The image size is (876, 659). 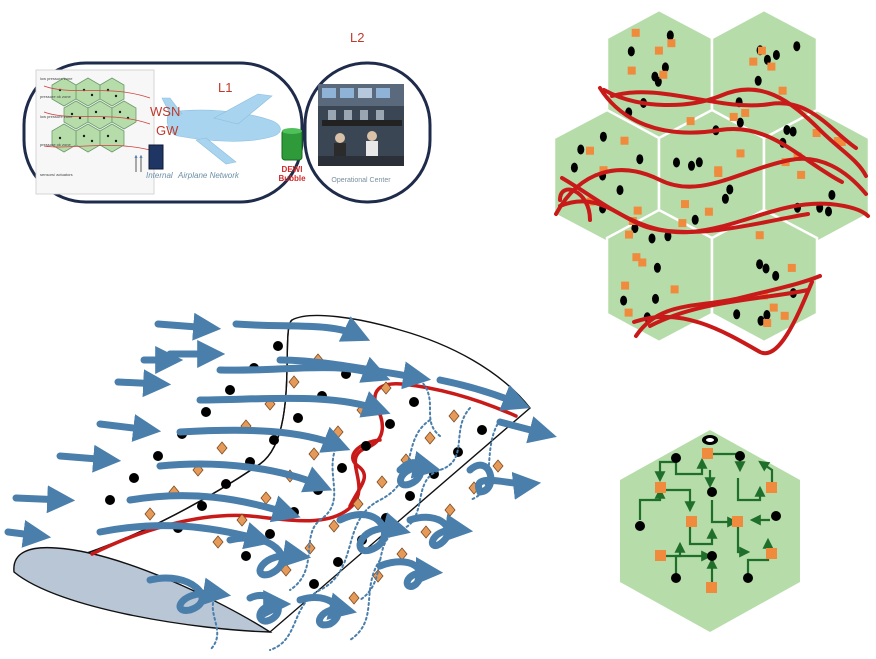 What do you see at coordinates (55, 96) in the screenshot?
I see `zone-label-2: pressure ok zone` at bounding box center [55, 96].